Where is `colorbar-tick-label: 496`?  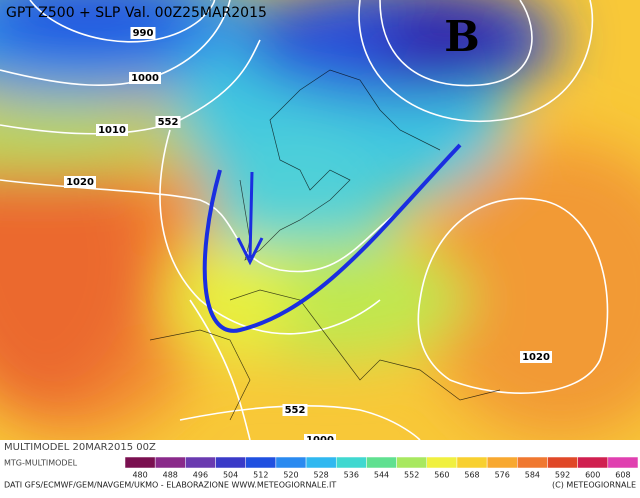 colorbar-tick-label: 496 is located at coordinates (200, 475).